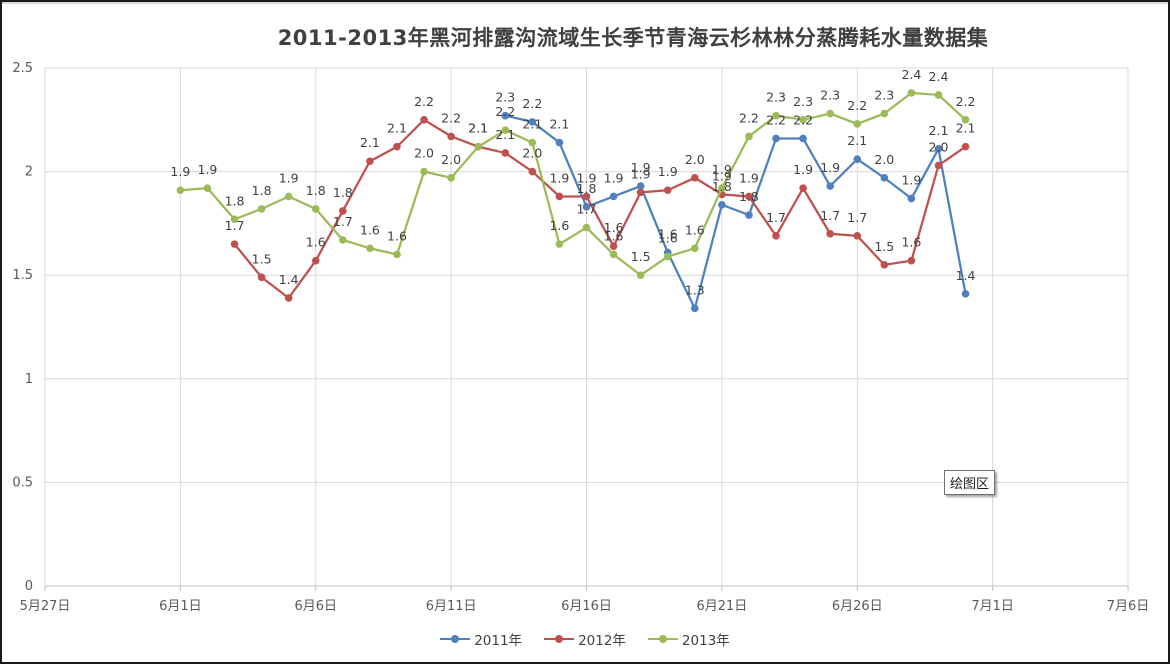 Image resolution: width=1170 pixels, height=664 pixels. Describe the element at coordinates (721, 606) in the screenshot. I see `x-tick-label: 6月21日` at that location.